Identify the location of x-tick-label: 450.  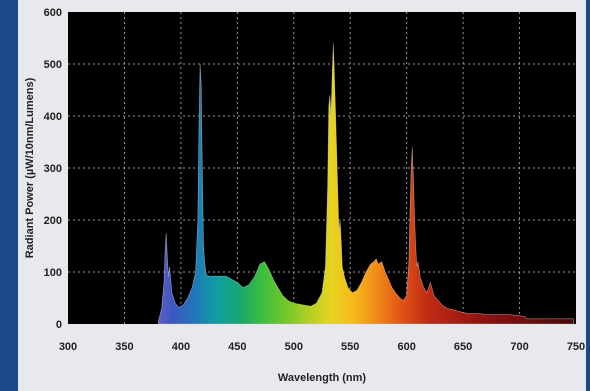
(237, 347).